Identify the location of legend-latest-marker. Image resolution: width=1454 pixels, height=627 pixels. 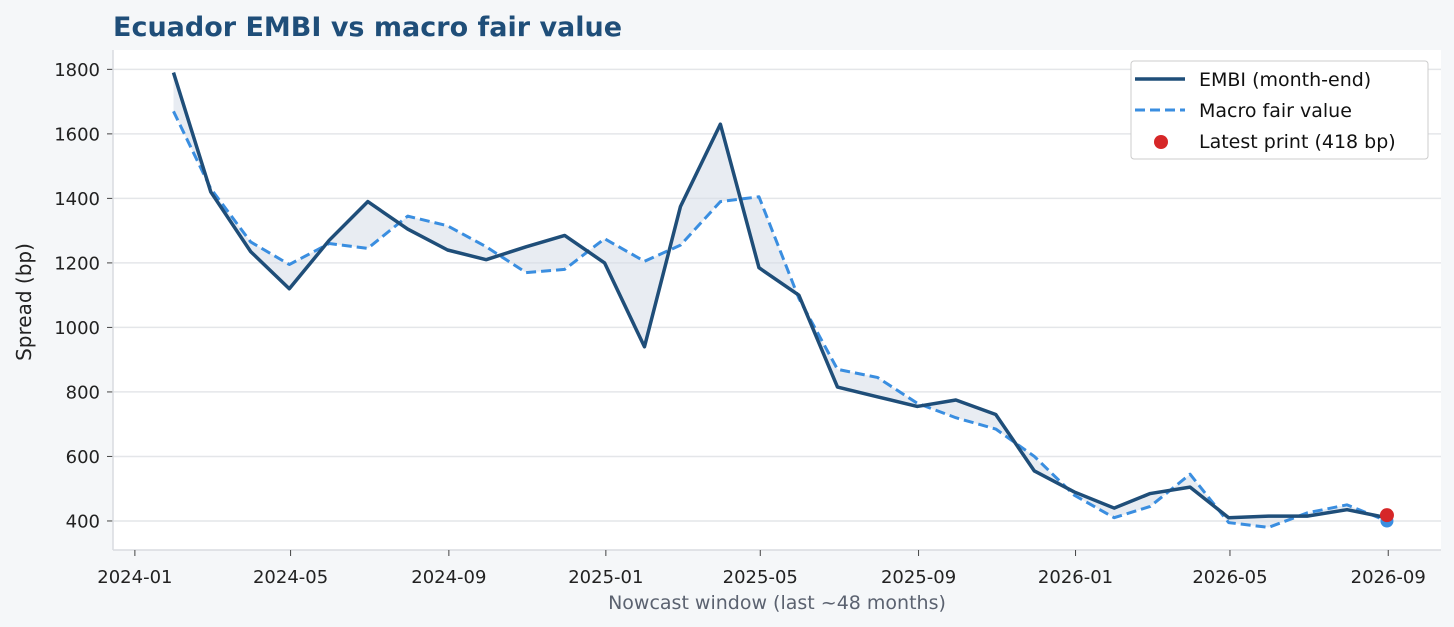
(1161, 142).